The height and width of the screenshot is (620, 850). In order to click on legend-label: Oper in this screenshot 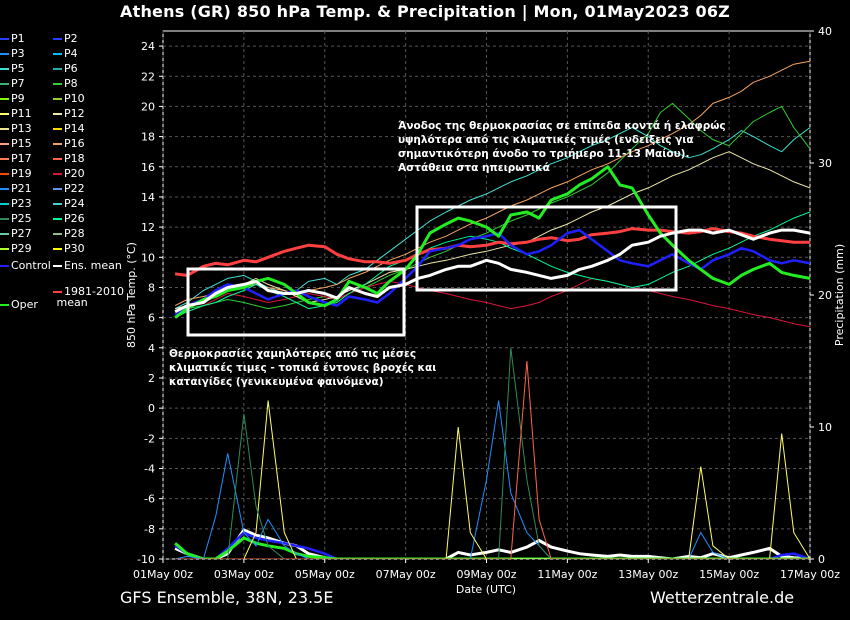, I will do `click(24, 304)`.